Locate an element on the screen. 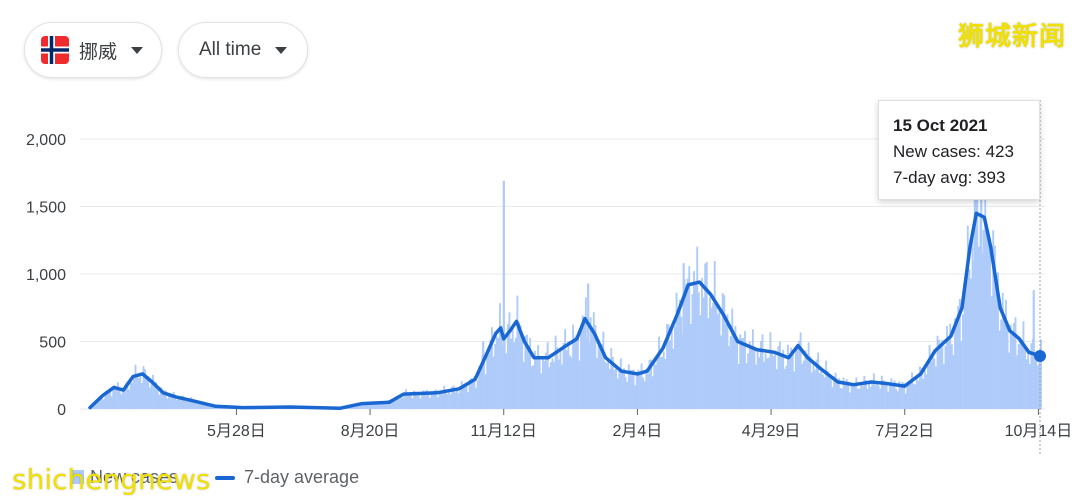 This screenshot has height=500, width=1080. time-range-select: All time is located at coordinates (243, 50).